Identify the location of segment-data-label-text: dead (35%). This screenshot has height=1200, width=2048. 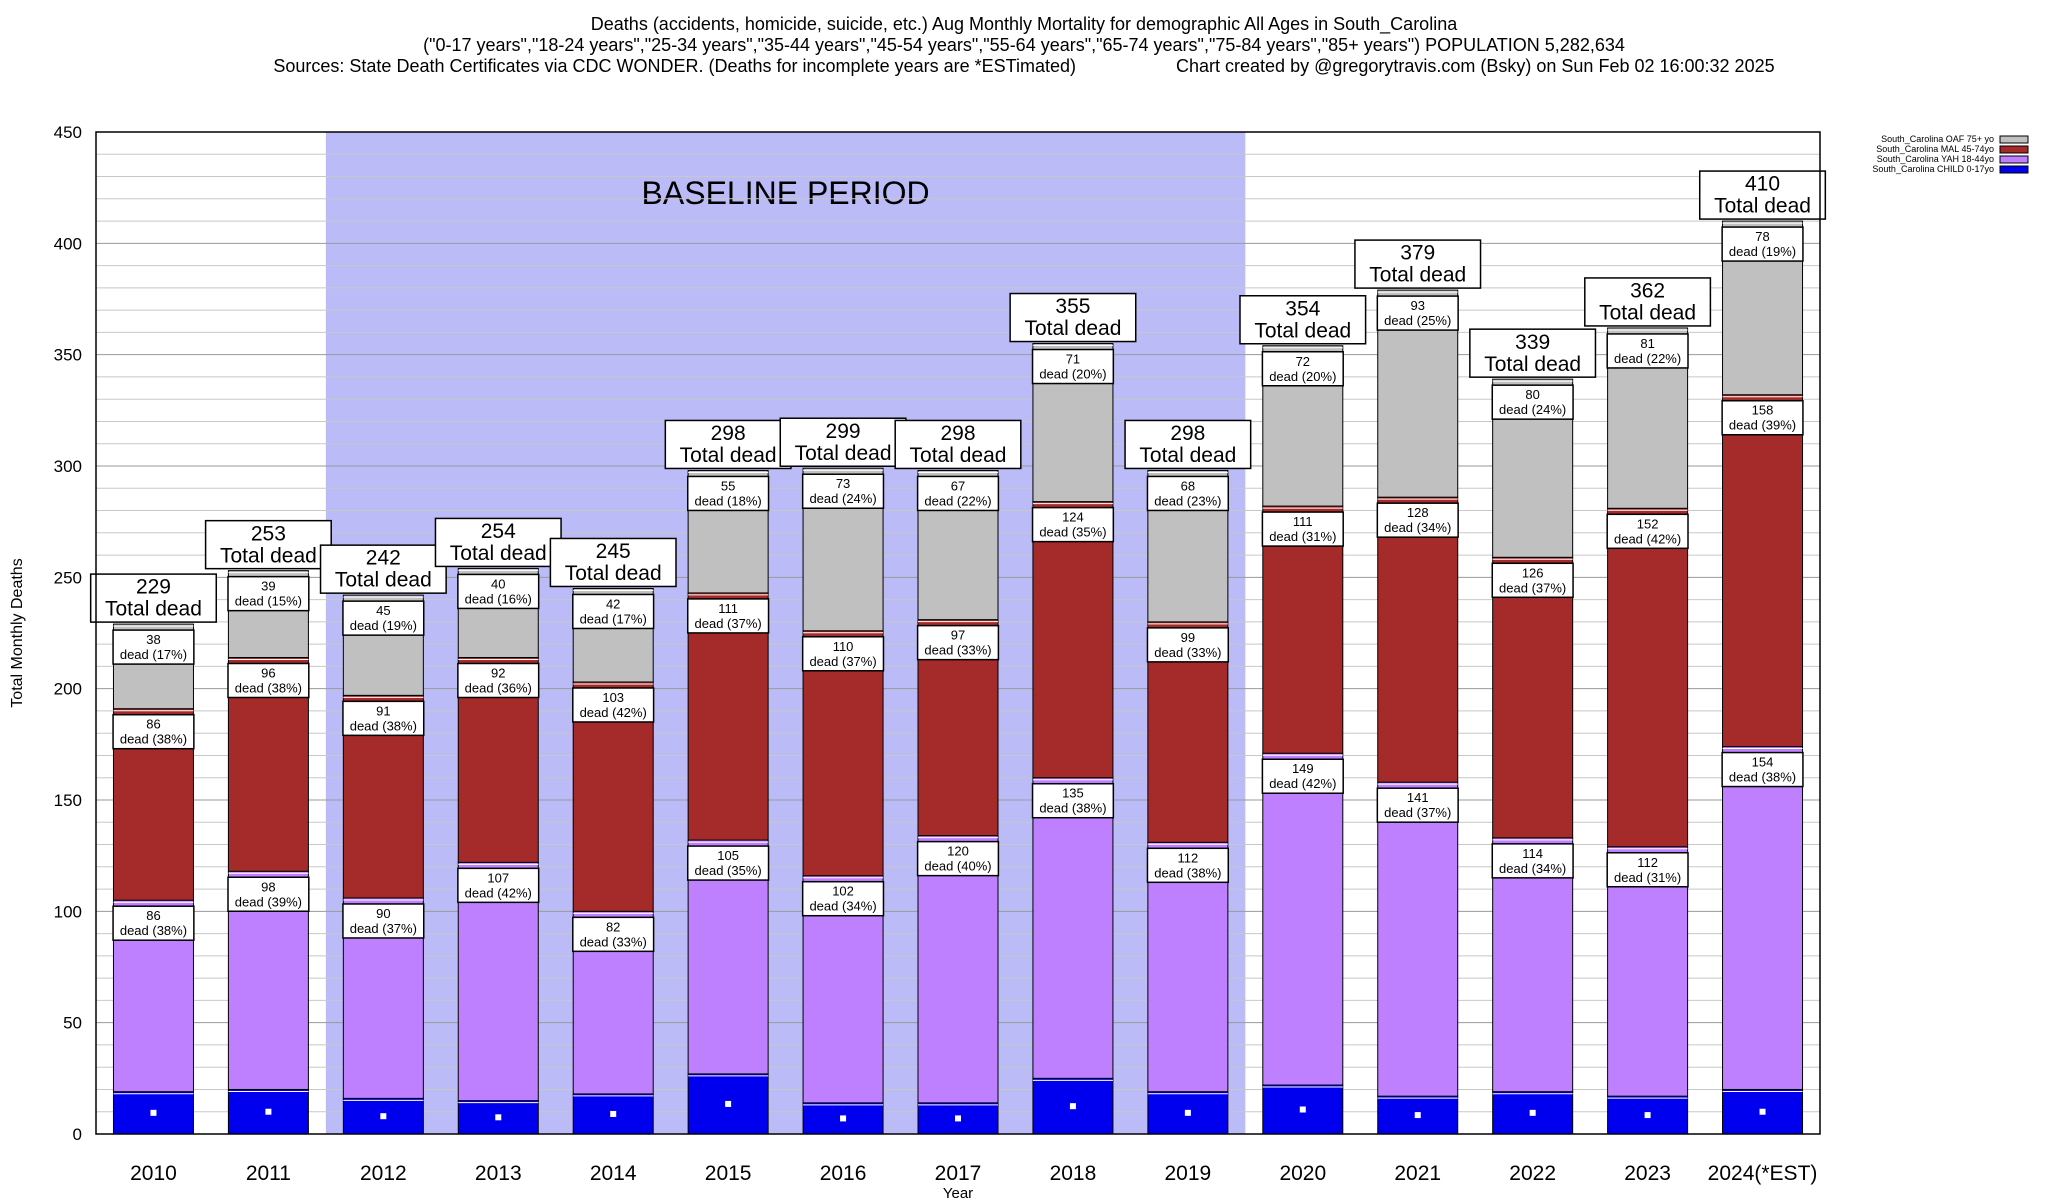
(1072, 532).